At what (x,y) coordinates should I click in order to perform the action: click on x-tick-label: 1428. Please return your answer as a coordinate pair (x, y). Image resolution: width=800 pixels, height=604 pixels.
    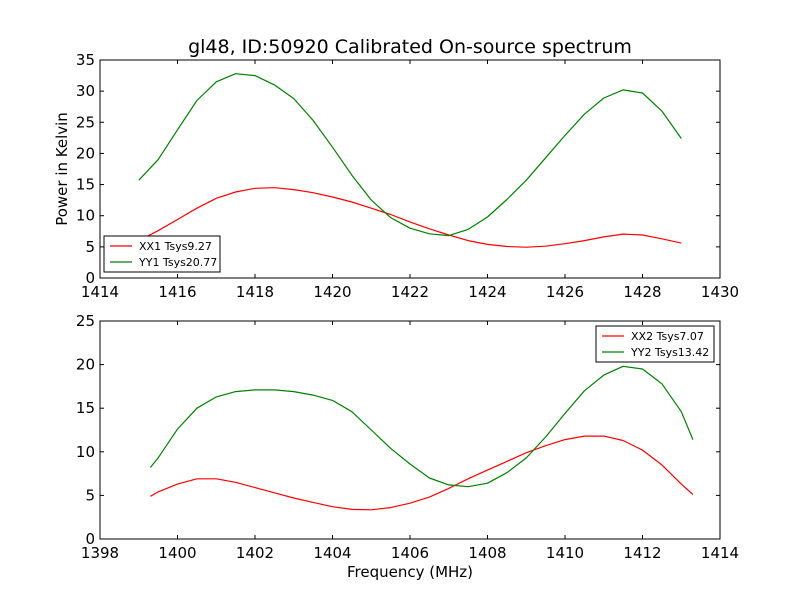
    Looking at the image, I should click on (642, 292).